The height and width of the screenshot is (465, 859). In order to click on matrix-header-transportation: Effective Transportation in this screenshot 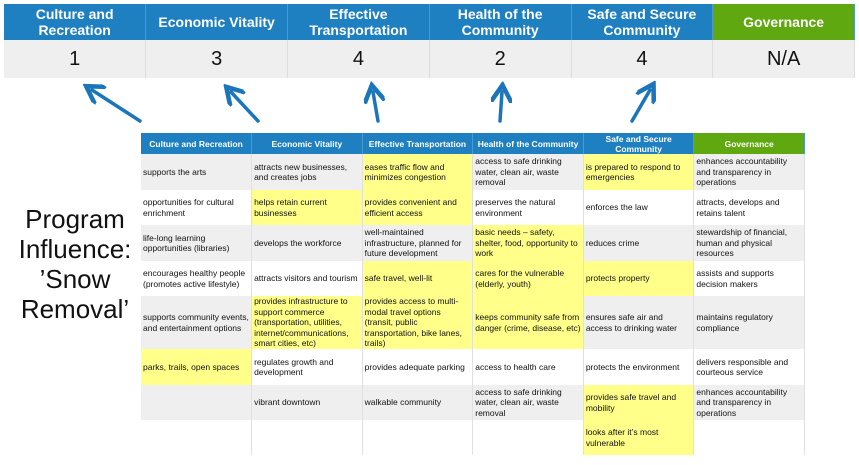, I will do `click(418, 143)`.